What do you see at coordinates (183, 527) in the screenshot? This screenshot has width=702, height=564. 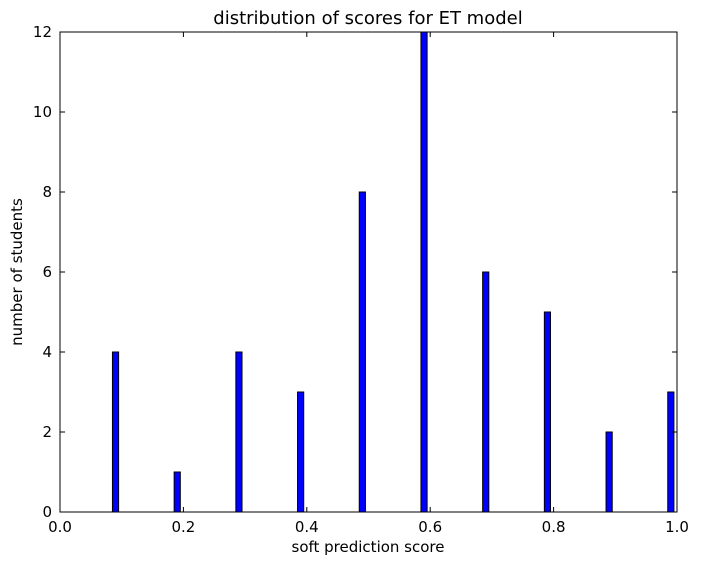 I see `x-tick-label-1: 0.2` at bounding box center [183, 527].